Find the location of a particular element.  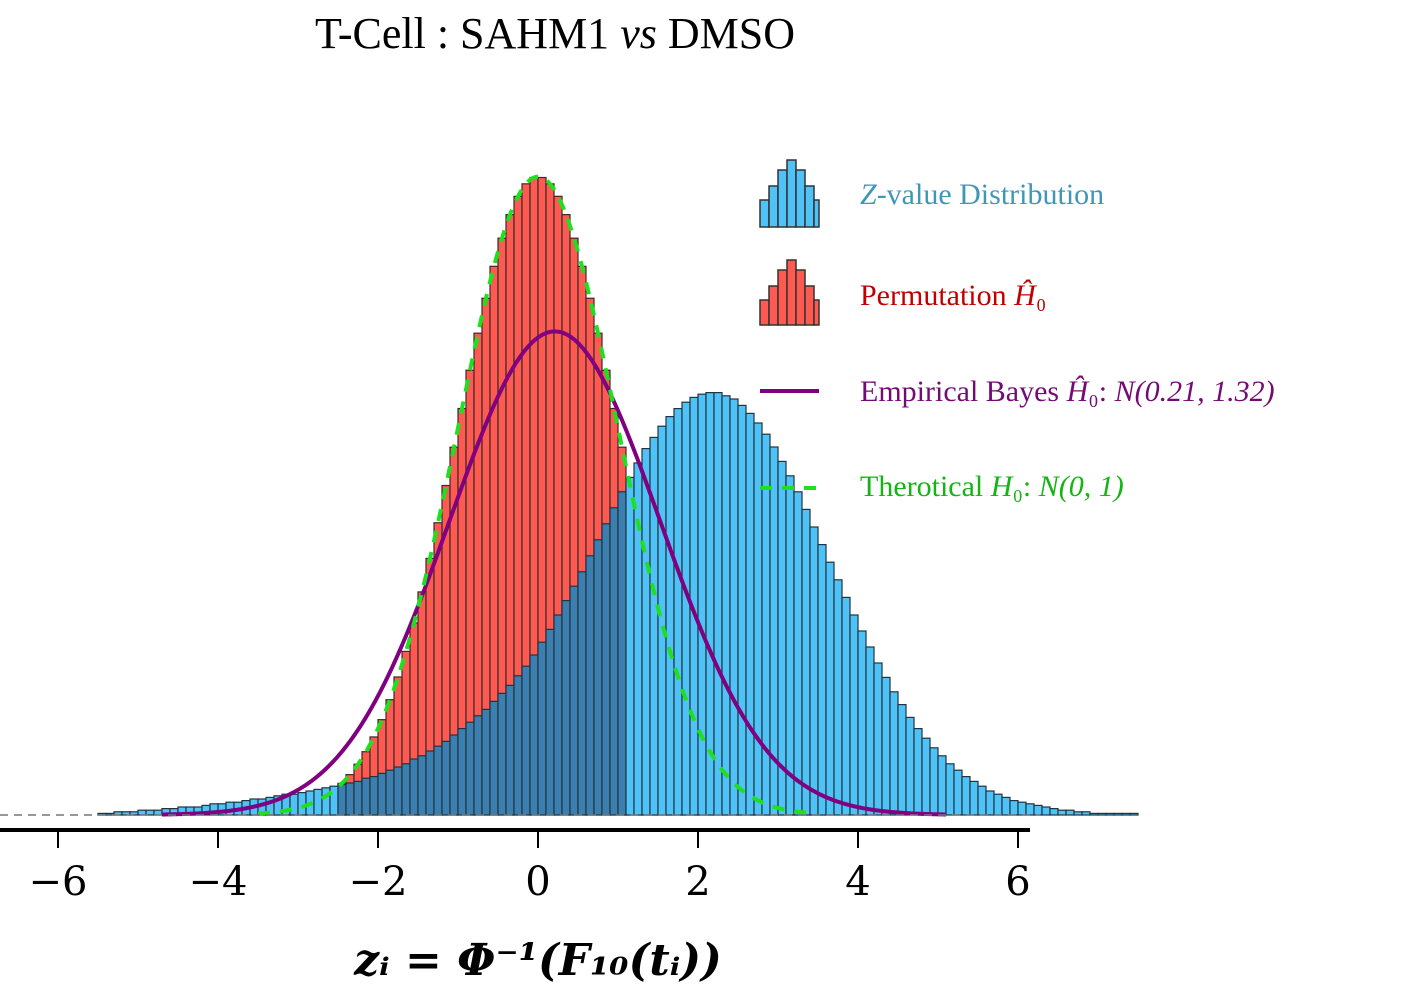

x-tick-label: −6 is located at coordinates (58, 882).